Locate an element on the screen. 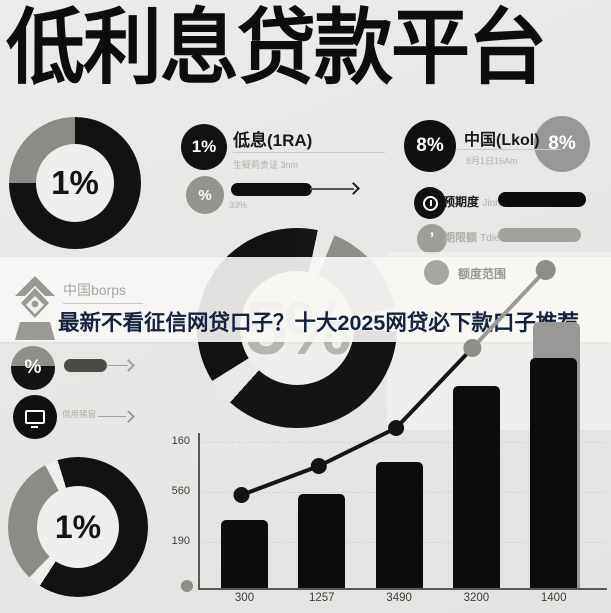 Image resolution: width=611 pixels, height=613 pixels. monitor-icon is located at coordinates (35, 419).